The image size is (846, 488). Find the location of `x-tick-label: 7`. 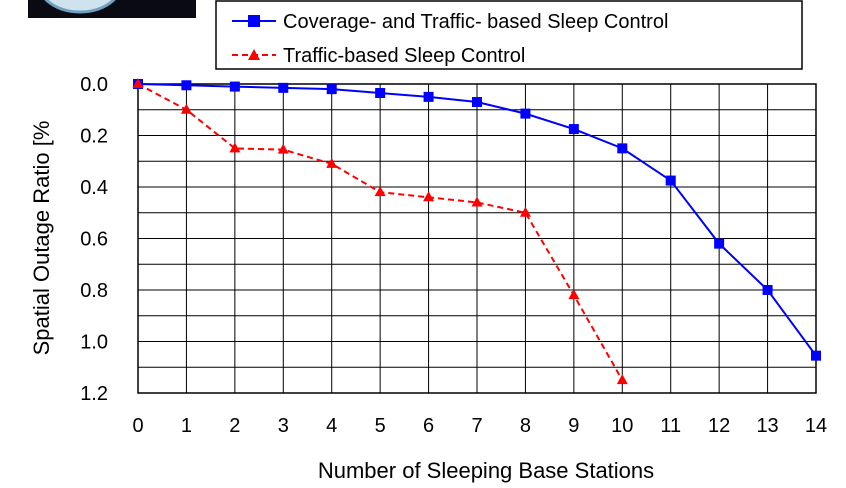

x-tick-label: 7 is located at coordinates (476, 426).